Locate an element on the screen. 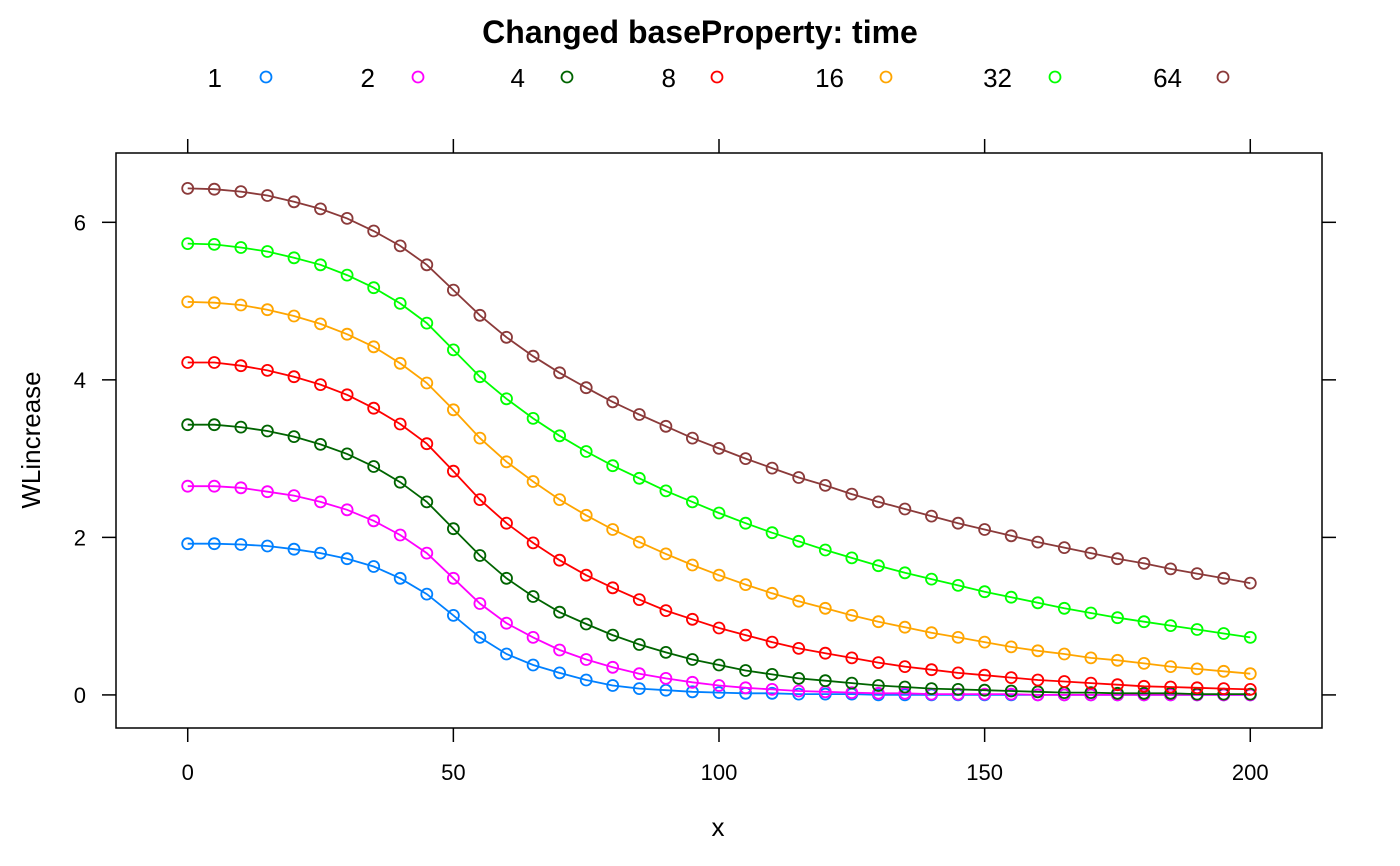 This screenshot has width=1400, height=866. y-tick-label-0: 0 is located at coordinates (80, 695).